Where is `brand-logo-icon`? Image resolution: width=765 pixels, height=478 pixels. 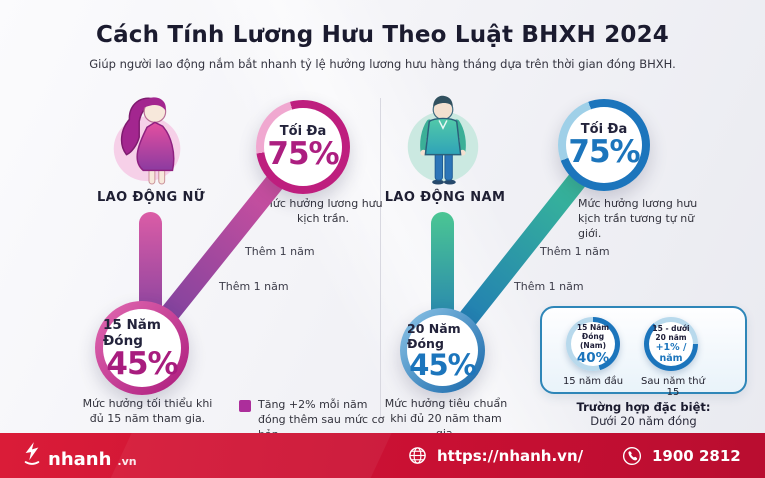
brand-logo-icon is located at coordinates (32, 453).